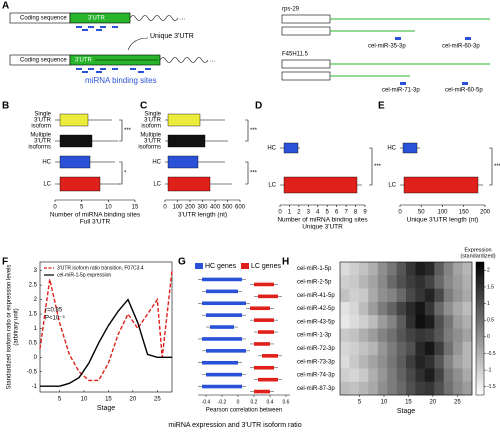 This screenshot has height=439, width=500. What do you see at coordinates (84, 400) in the screenshot?
I see `x-tick-label: 10` at bounding box center [84, 400].